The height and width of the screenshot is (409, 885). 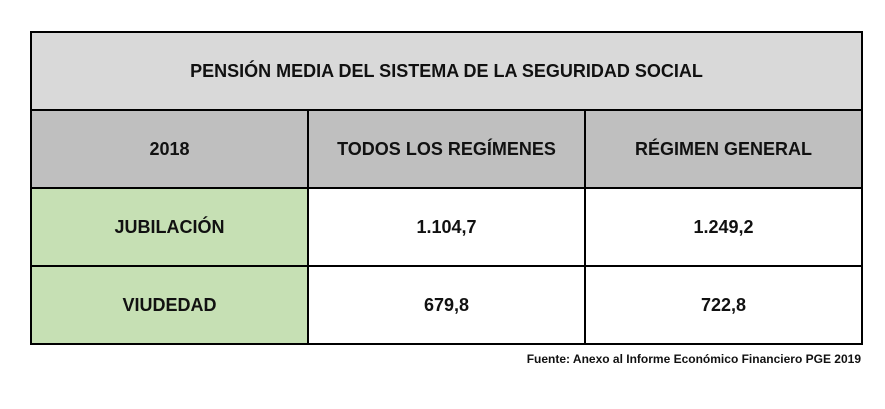 What do you see at coordinates (723, 305) in the screenshot?
I see `viudedad-general-value: 722,8` at bounding box center [723, 305].